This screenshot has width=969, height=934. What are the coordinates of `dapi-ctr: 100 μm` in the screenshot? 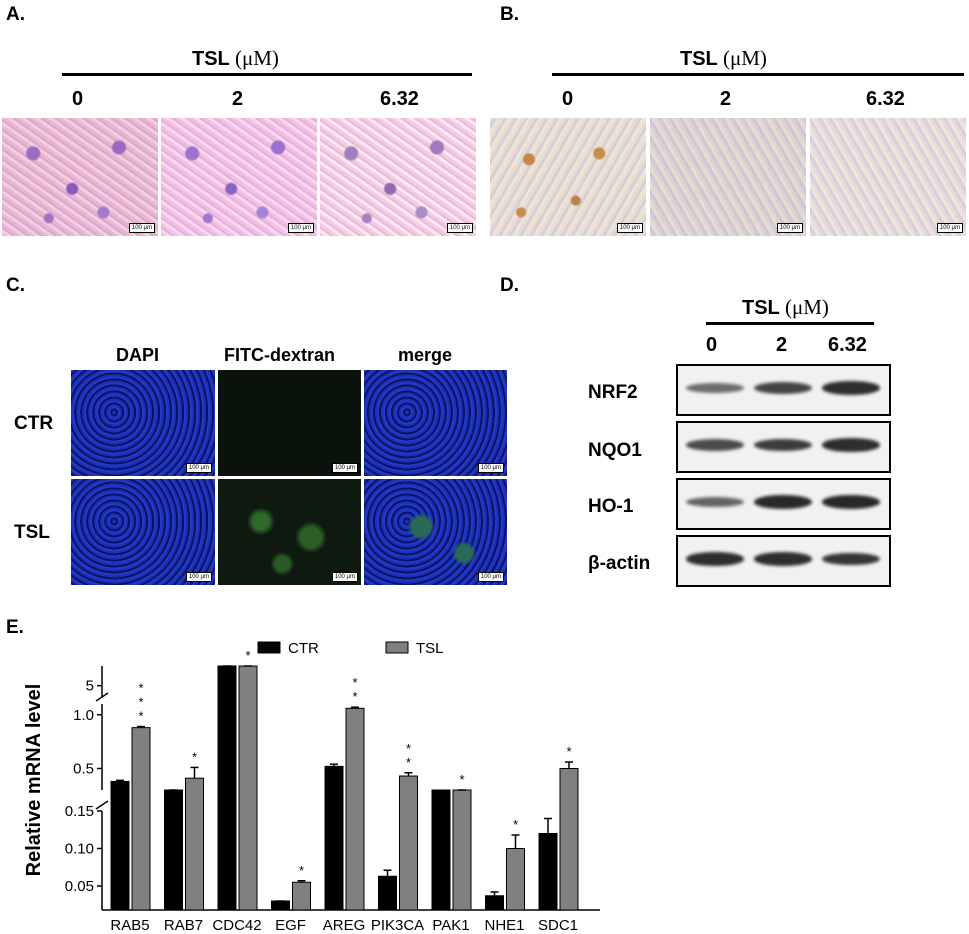 It's located at (143, 423).